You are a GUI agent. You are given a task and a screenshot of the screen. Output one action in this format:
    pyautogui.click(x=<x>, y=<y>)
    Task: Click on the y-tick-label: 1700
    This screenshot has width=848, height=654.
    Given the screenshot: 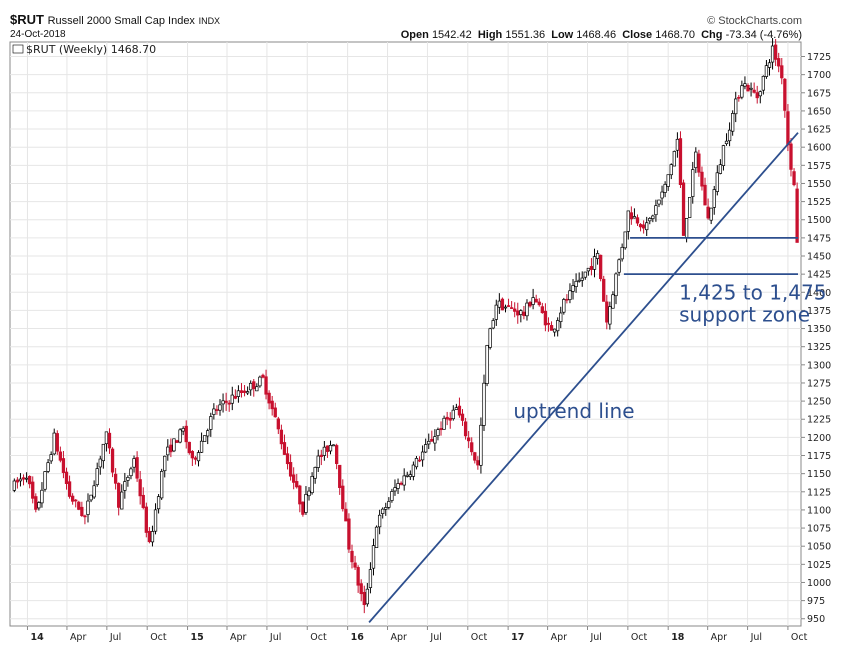 What is the action you would take?
    pyautogui.click(x=819, y=75)
    